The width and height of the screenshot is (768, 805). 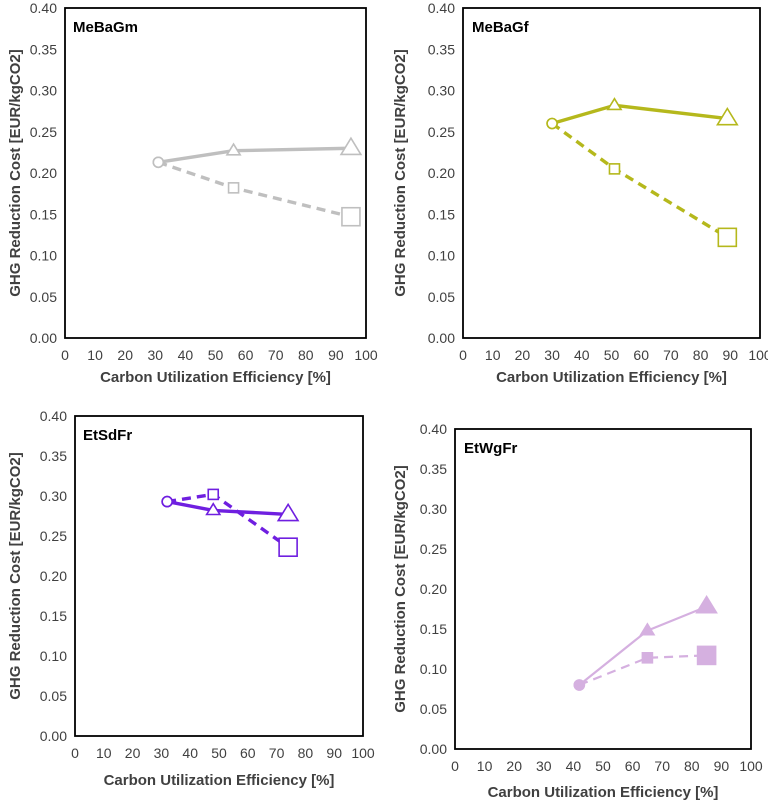 What do you see at coordinates (490, 448) in the screenshot?
I see `panel-title: EtWgFr` at bounding box center [490, 448].